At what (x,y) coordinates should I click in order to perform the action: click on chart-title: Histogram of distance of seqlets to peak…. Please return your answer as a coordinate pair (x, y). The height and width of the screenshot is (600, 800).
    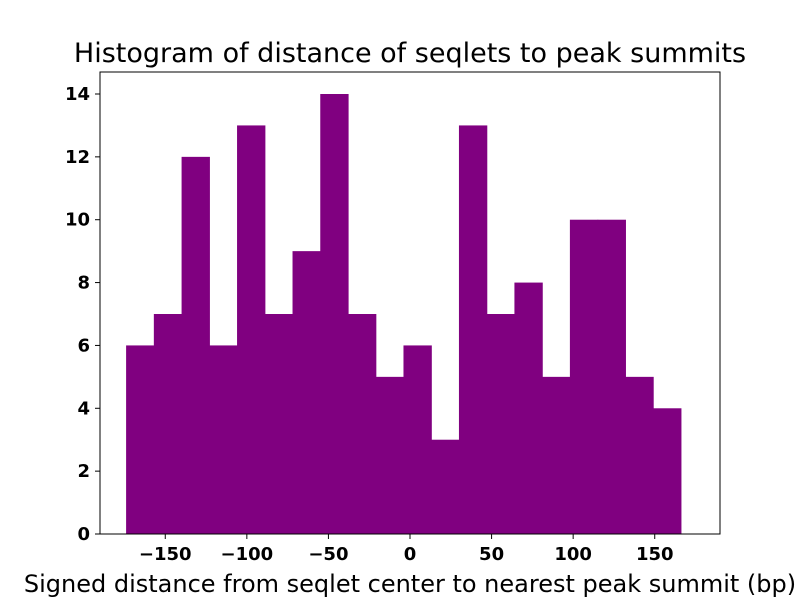
    Looking at the image, I should click on (410, 53).